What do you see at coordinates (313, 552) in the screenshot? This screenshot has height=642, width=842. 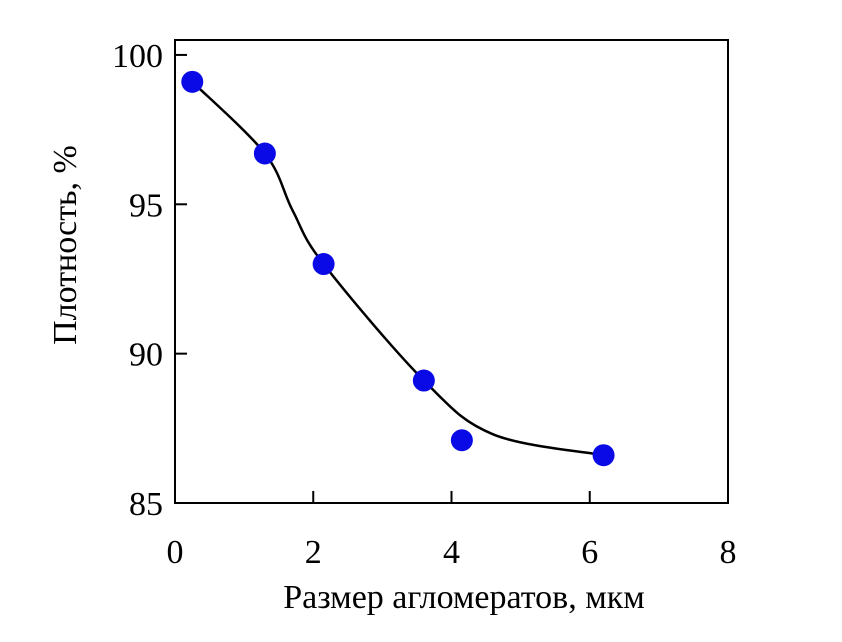 I see `x-tick-label: 2` at bounding box center [313, 552].